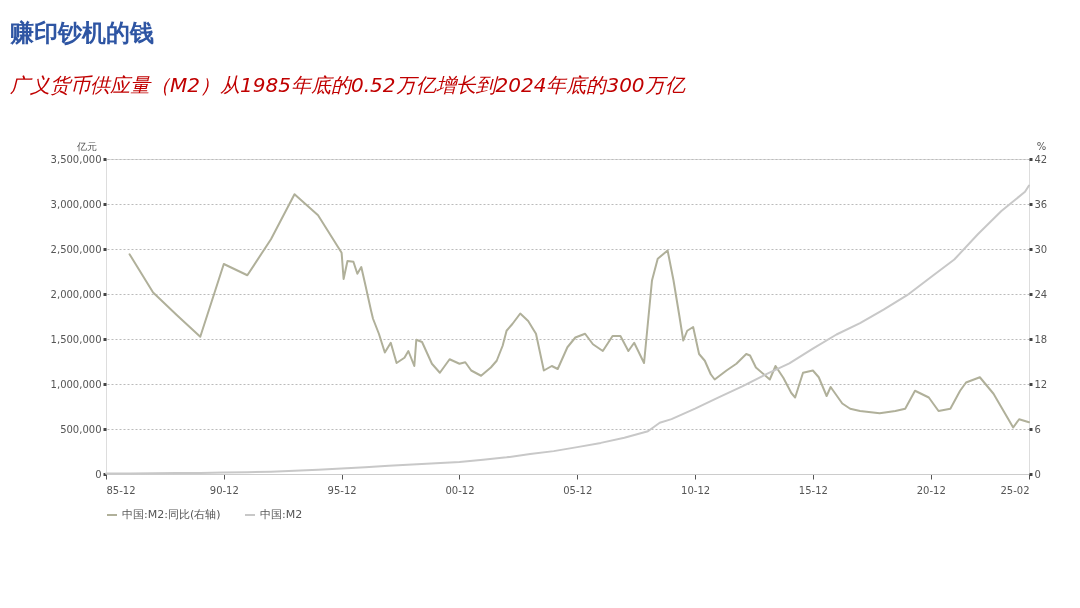 The height and width of the screenshot is (608, 1080). Describe the element at coordinates (1037, 474) in the screenshot. I see `y2-tick-label: 0` at that location.